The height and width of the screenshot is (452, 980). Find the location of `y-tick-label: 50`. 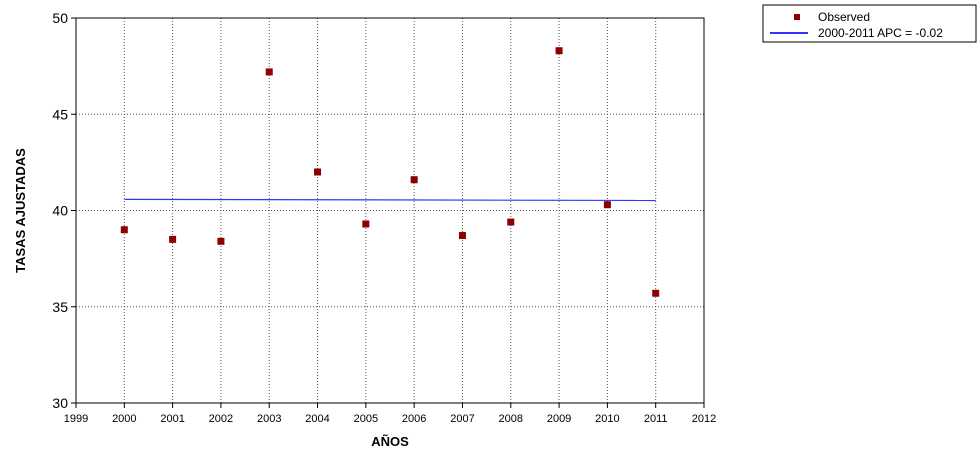

y-tick-label: 50 is located at coordinates (60, 18).